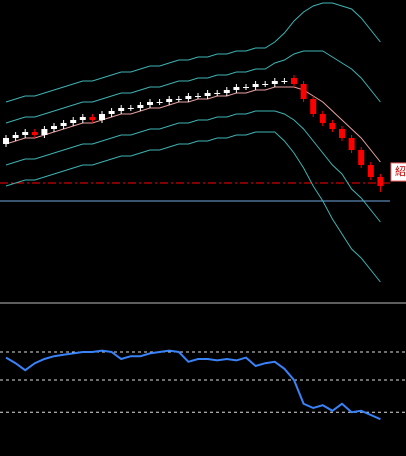  I want to click on price-label: 紹, so click(400, 171).